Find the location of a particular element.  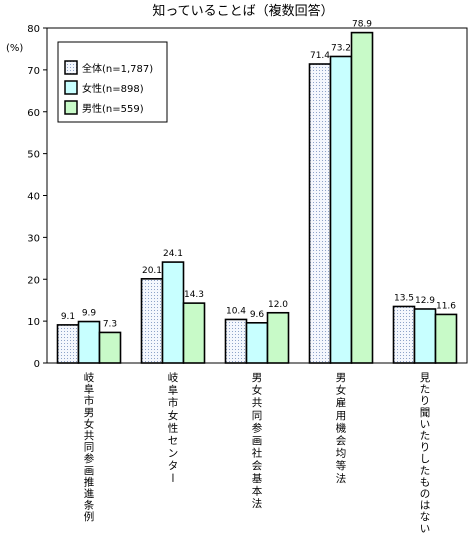

category-label-char: 雇 is located at coordinates (341, 402).